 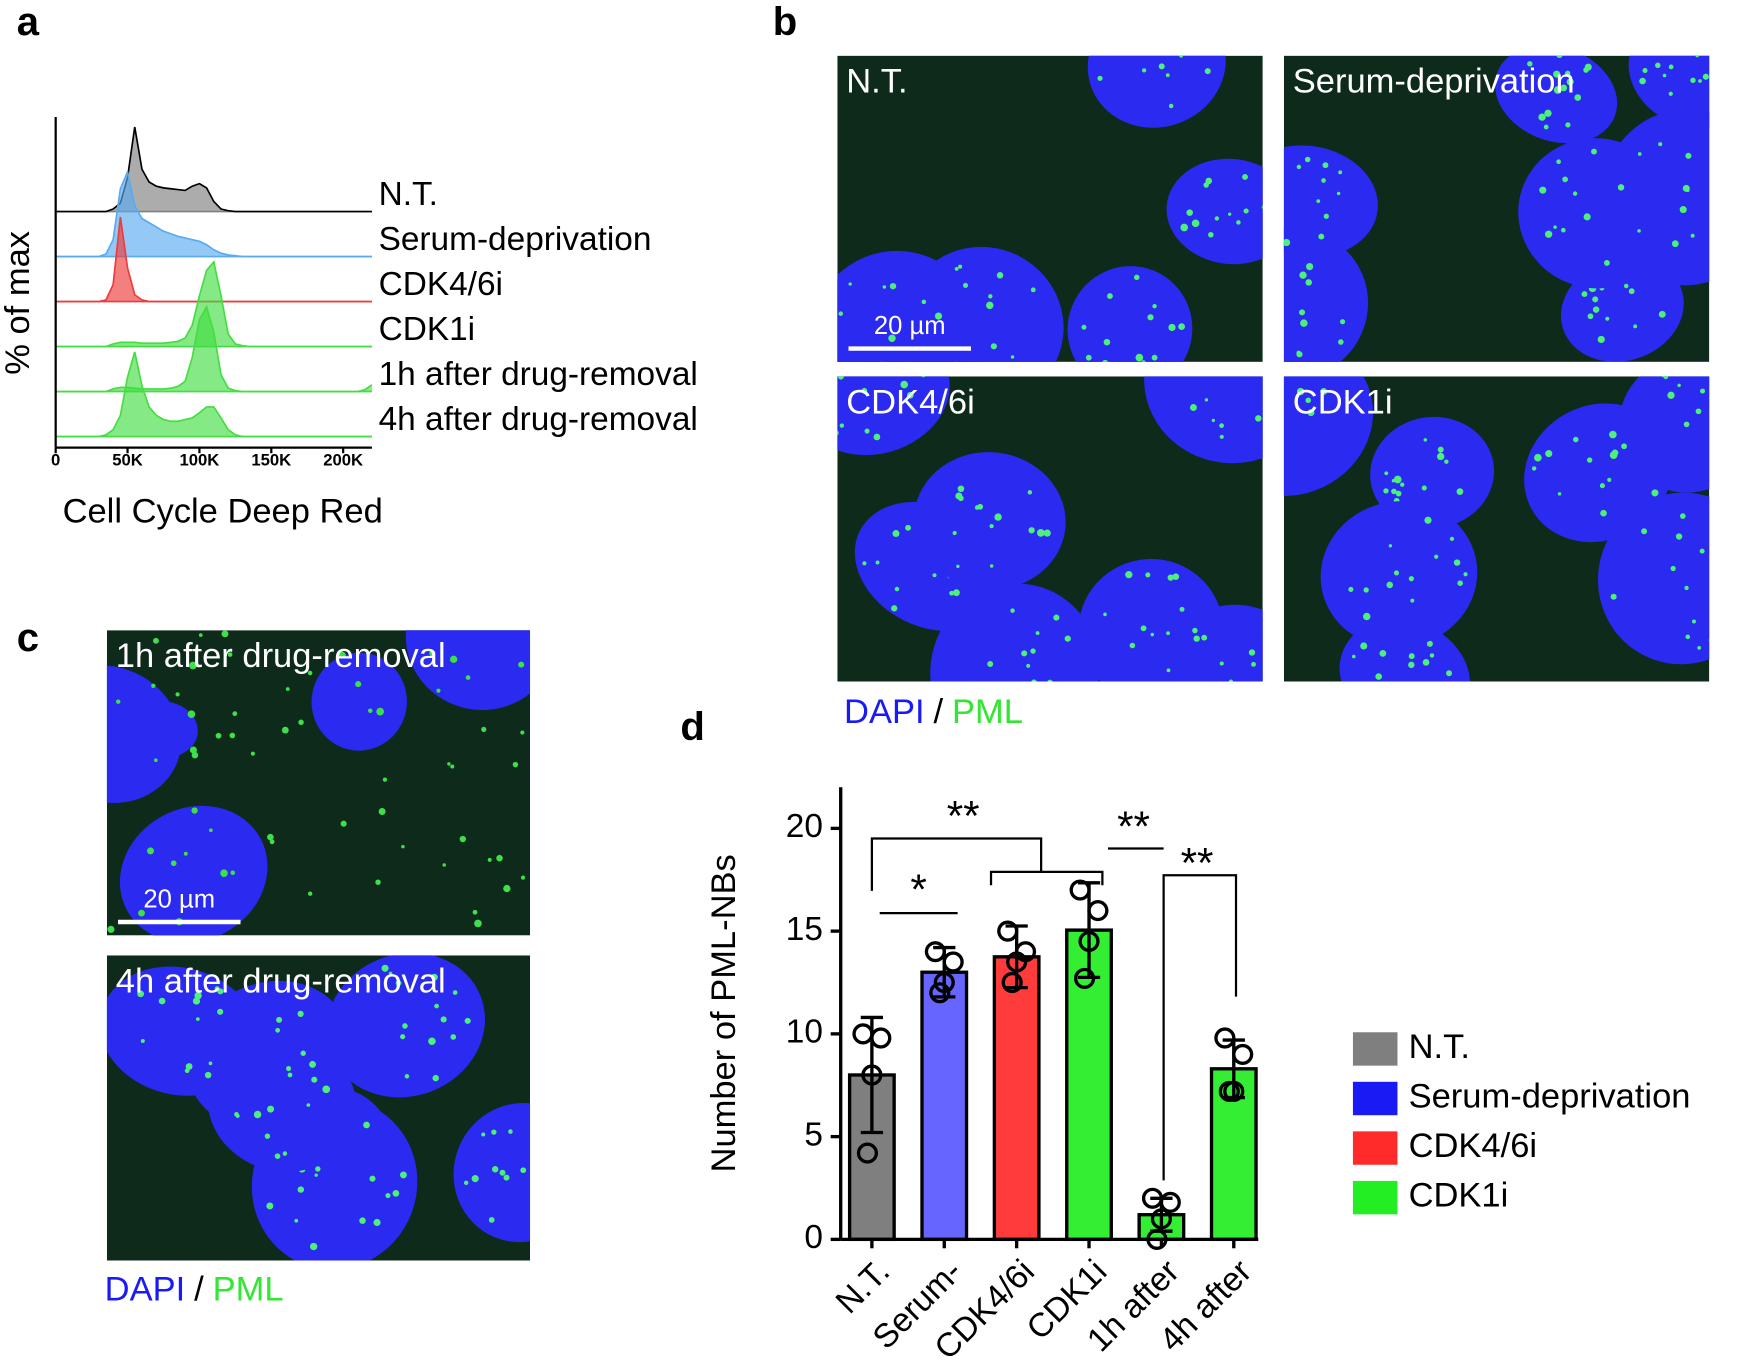 What do you see at coordinates (271, 459) in the screenshot?
I see `x-tick-label: 150K` at bounding box center [271, 459].